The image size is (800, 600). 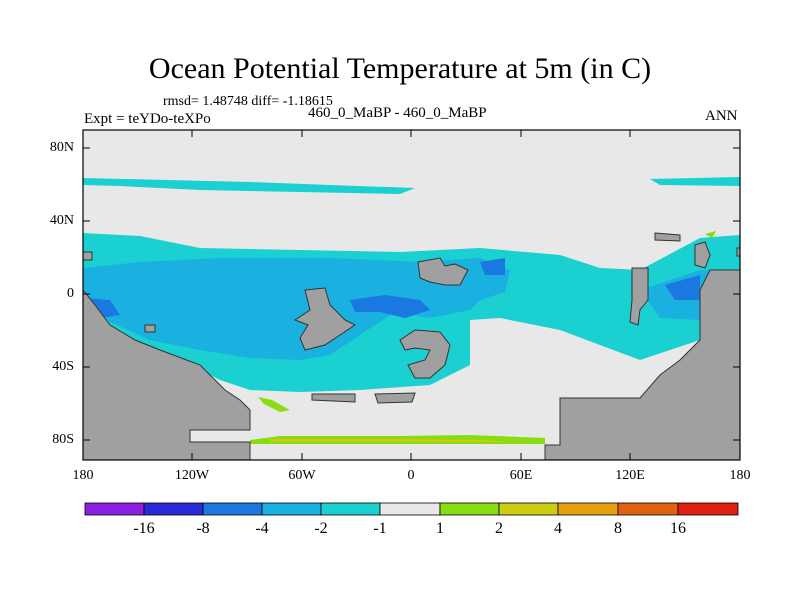 I want to click on plot-title: Ocean Potential Temperature at 5m (in C), so click(x=400, y=68).